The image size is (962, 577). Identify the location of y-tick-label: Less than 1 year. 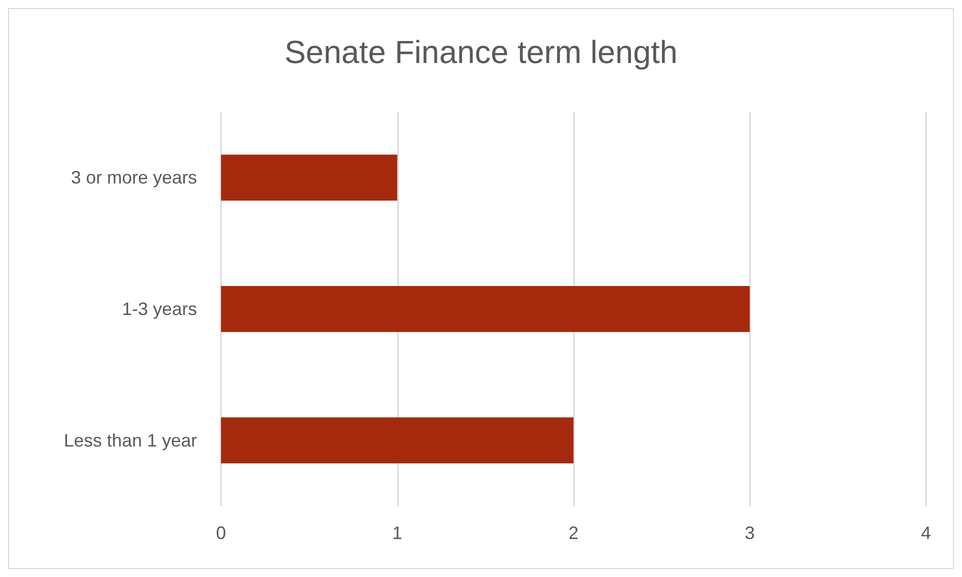
(130, 440).